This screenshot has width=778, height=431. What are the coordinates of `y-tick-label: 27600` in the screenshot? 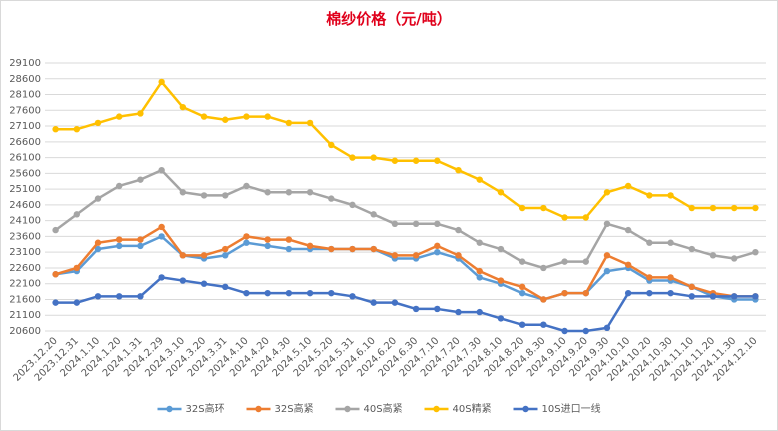 It's located at (25, 110).